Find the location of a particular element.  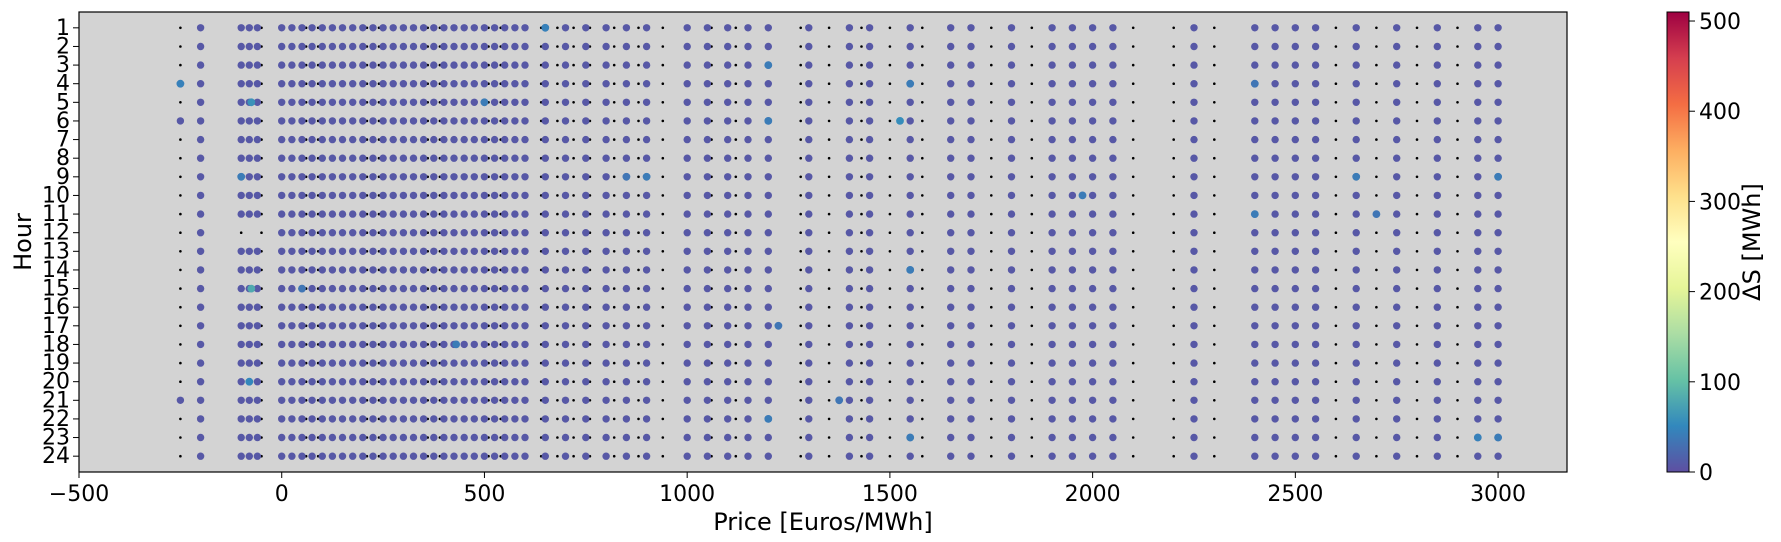

y-tick-label: 20 is located at coordinates (56, 382).